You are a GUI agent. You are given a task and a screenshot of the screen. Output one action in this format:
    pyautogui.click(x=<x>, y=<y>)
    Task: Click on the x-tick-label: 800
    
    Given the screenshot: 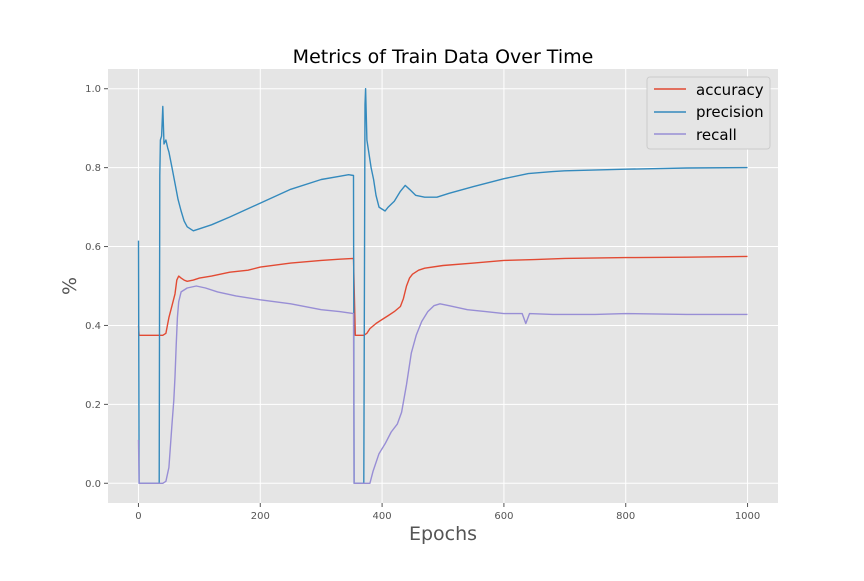 What is the action you would take?
    pyautogui.click(x=625, y=516)
    